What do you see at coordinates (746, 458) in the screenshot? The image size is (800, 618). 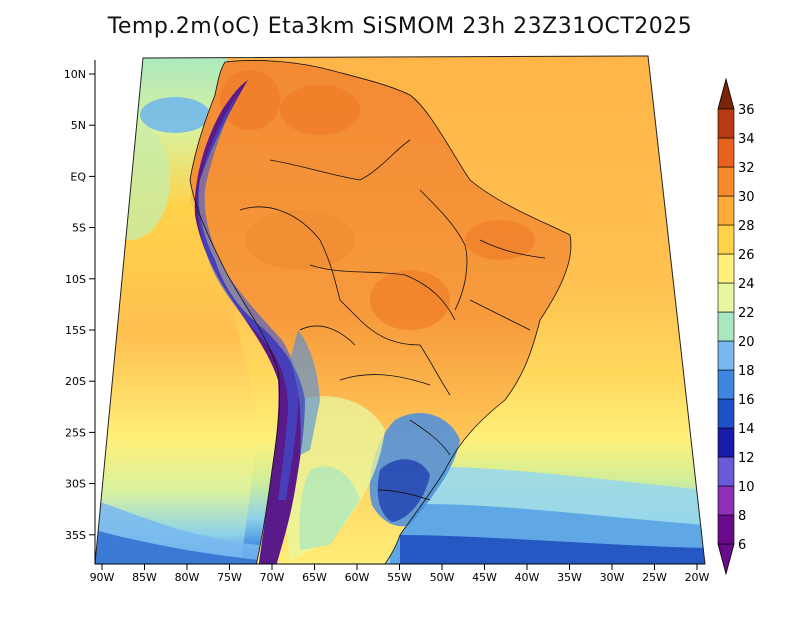 I see `colorbar-label: 12` at bounding box center [746, 458].